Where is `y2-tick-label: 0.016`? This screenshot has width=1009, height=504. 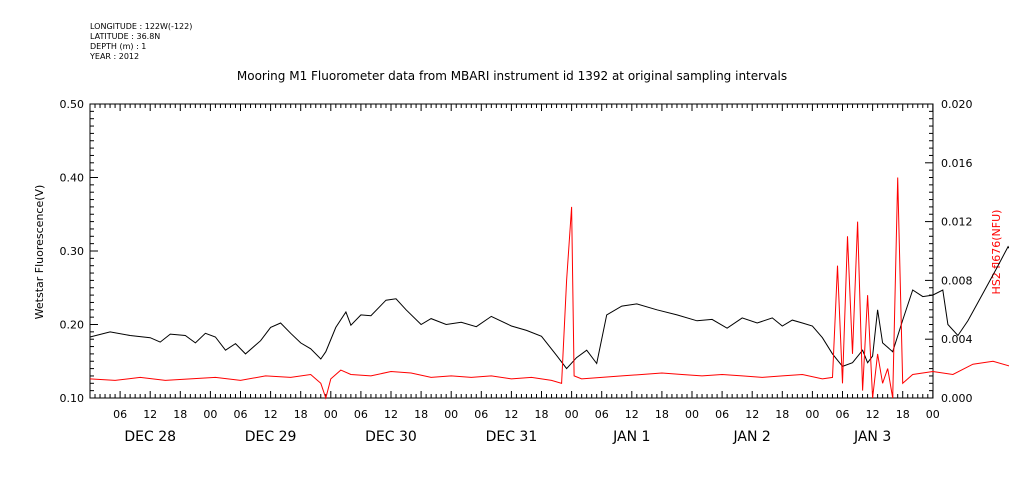 y2-tick-label: 0.016 is located at coordinates (957, 163).